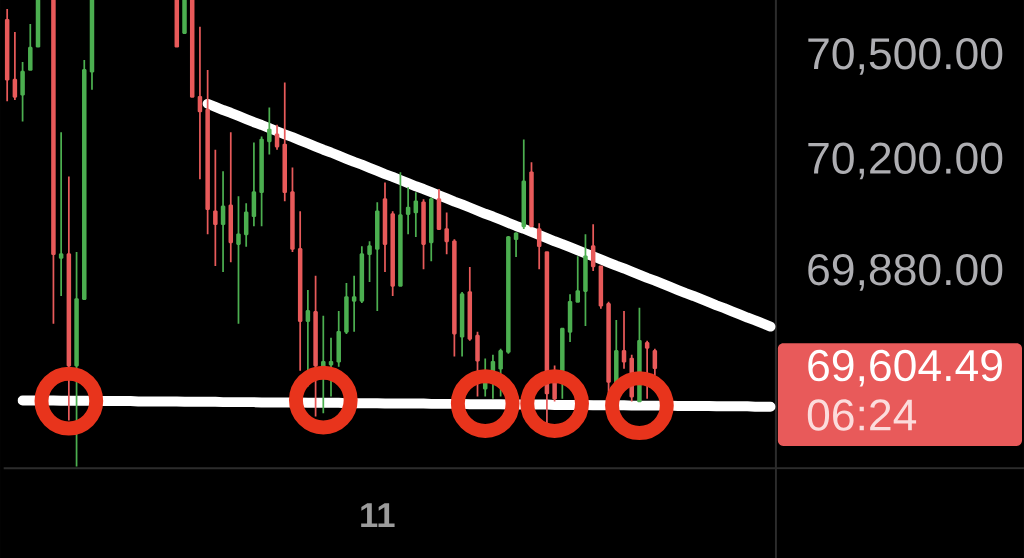 Image resolution: width=1024 pixels, height=558 pixels. I want to click on x-tick-label: 11, so click(378, 515).